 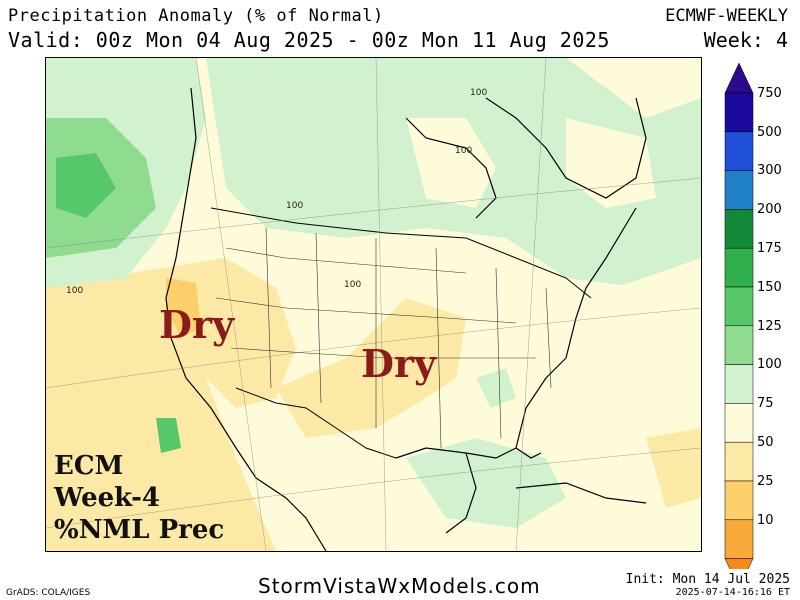 I want to click on pacific-wet-center, so click(x=86, y=185).